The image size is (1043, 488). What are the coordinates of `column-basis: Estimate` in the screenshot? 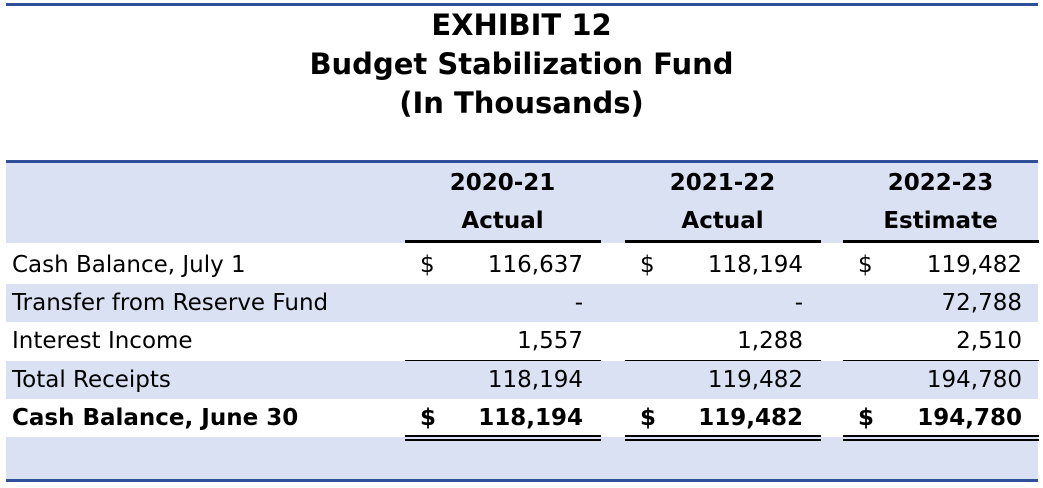 It's located at (940, 221).